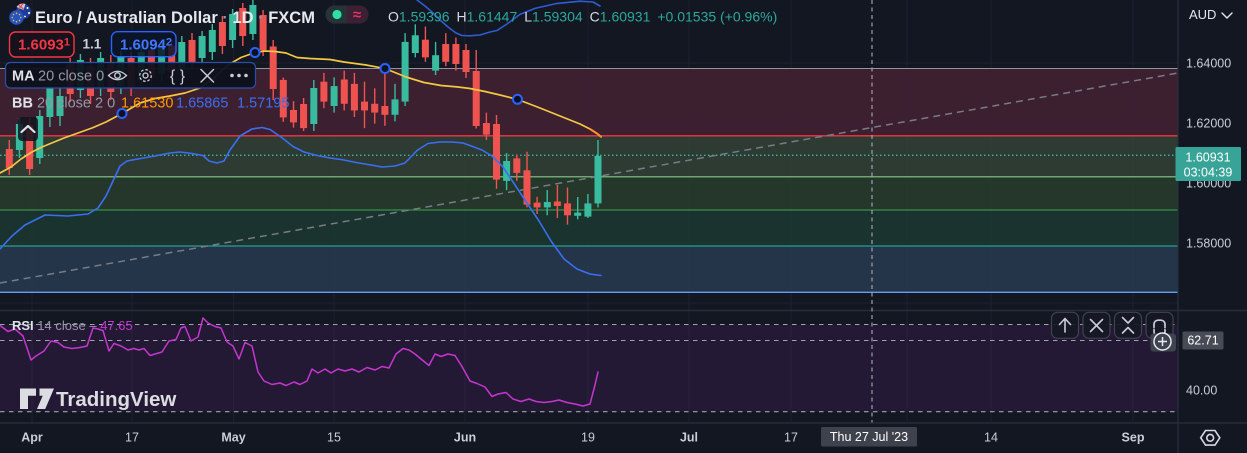  I want to click on svg-text: 62.71, so click(1202, 341).